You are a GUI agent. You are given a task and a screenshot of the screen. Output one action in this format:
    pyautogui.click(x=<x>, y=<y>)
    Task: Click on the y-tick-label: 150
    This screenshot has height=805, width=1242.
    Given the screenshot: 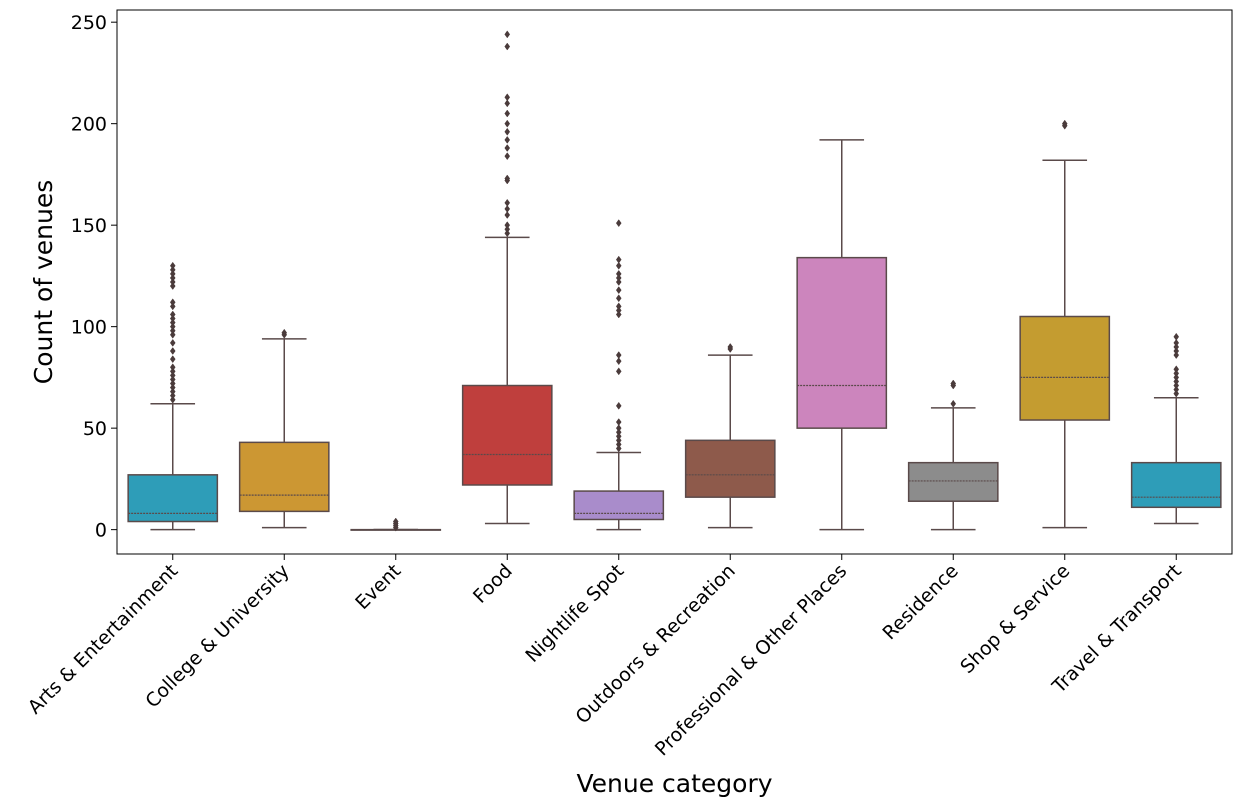 What is the action you would take?
    pyautogui.click(x=89, y=226)
    